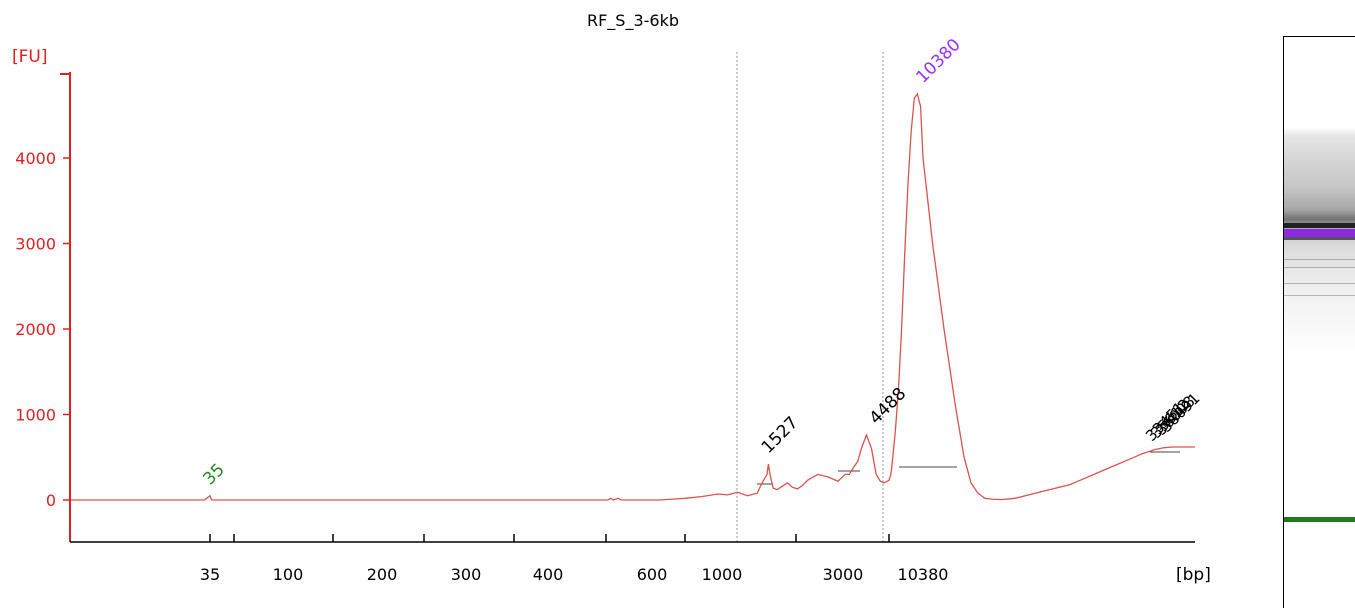 This screenshot has width=1355, height=608. Describe the element at coordinates (213, 474) in the screenshot. I see `peak-label: 35` at that location.